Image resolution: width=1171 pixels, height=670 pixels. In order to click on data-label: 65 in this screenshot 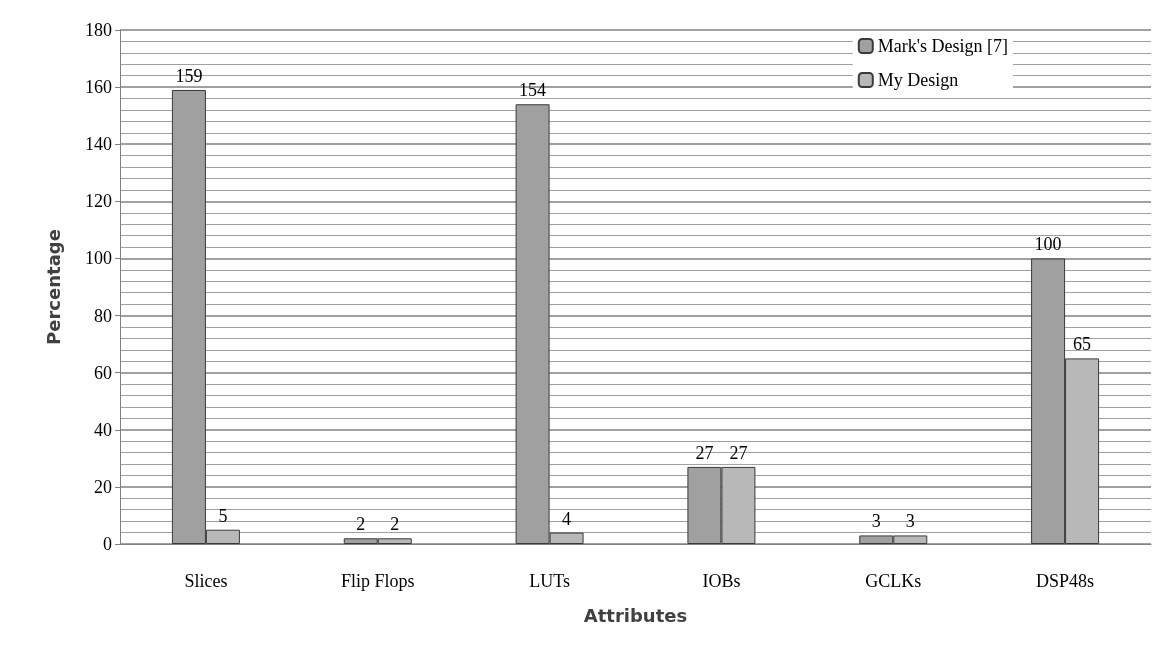, I will do `click(1082, 344)`.